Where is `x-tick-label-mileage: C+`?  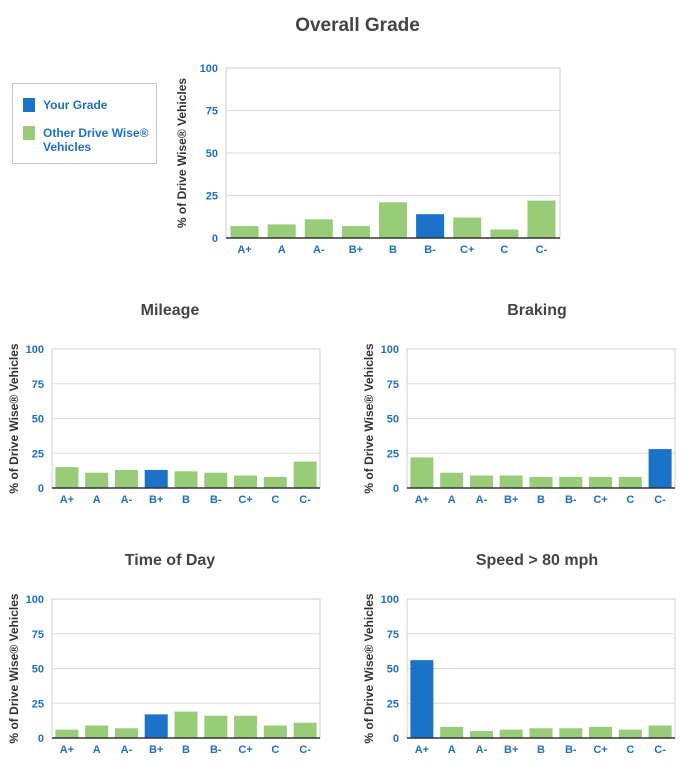
x-tick-label-mileage: C+ is located at coordinates (245, 500).